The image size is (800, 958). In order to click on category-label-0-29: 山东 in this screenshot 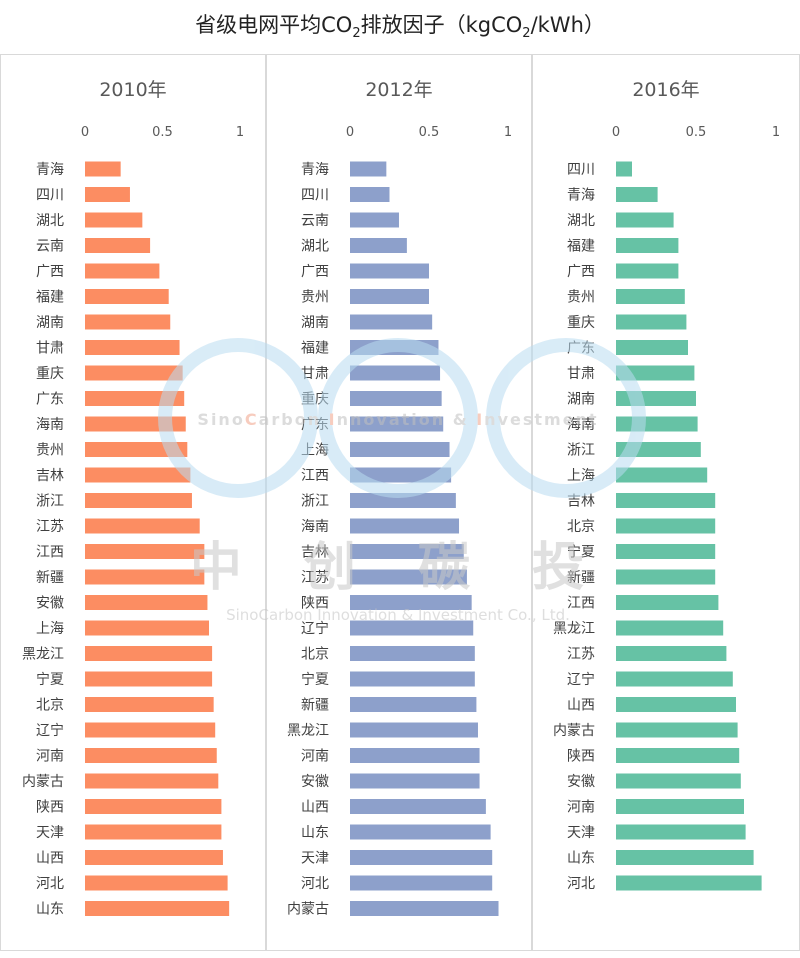, I will do `click(50, 910)`.